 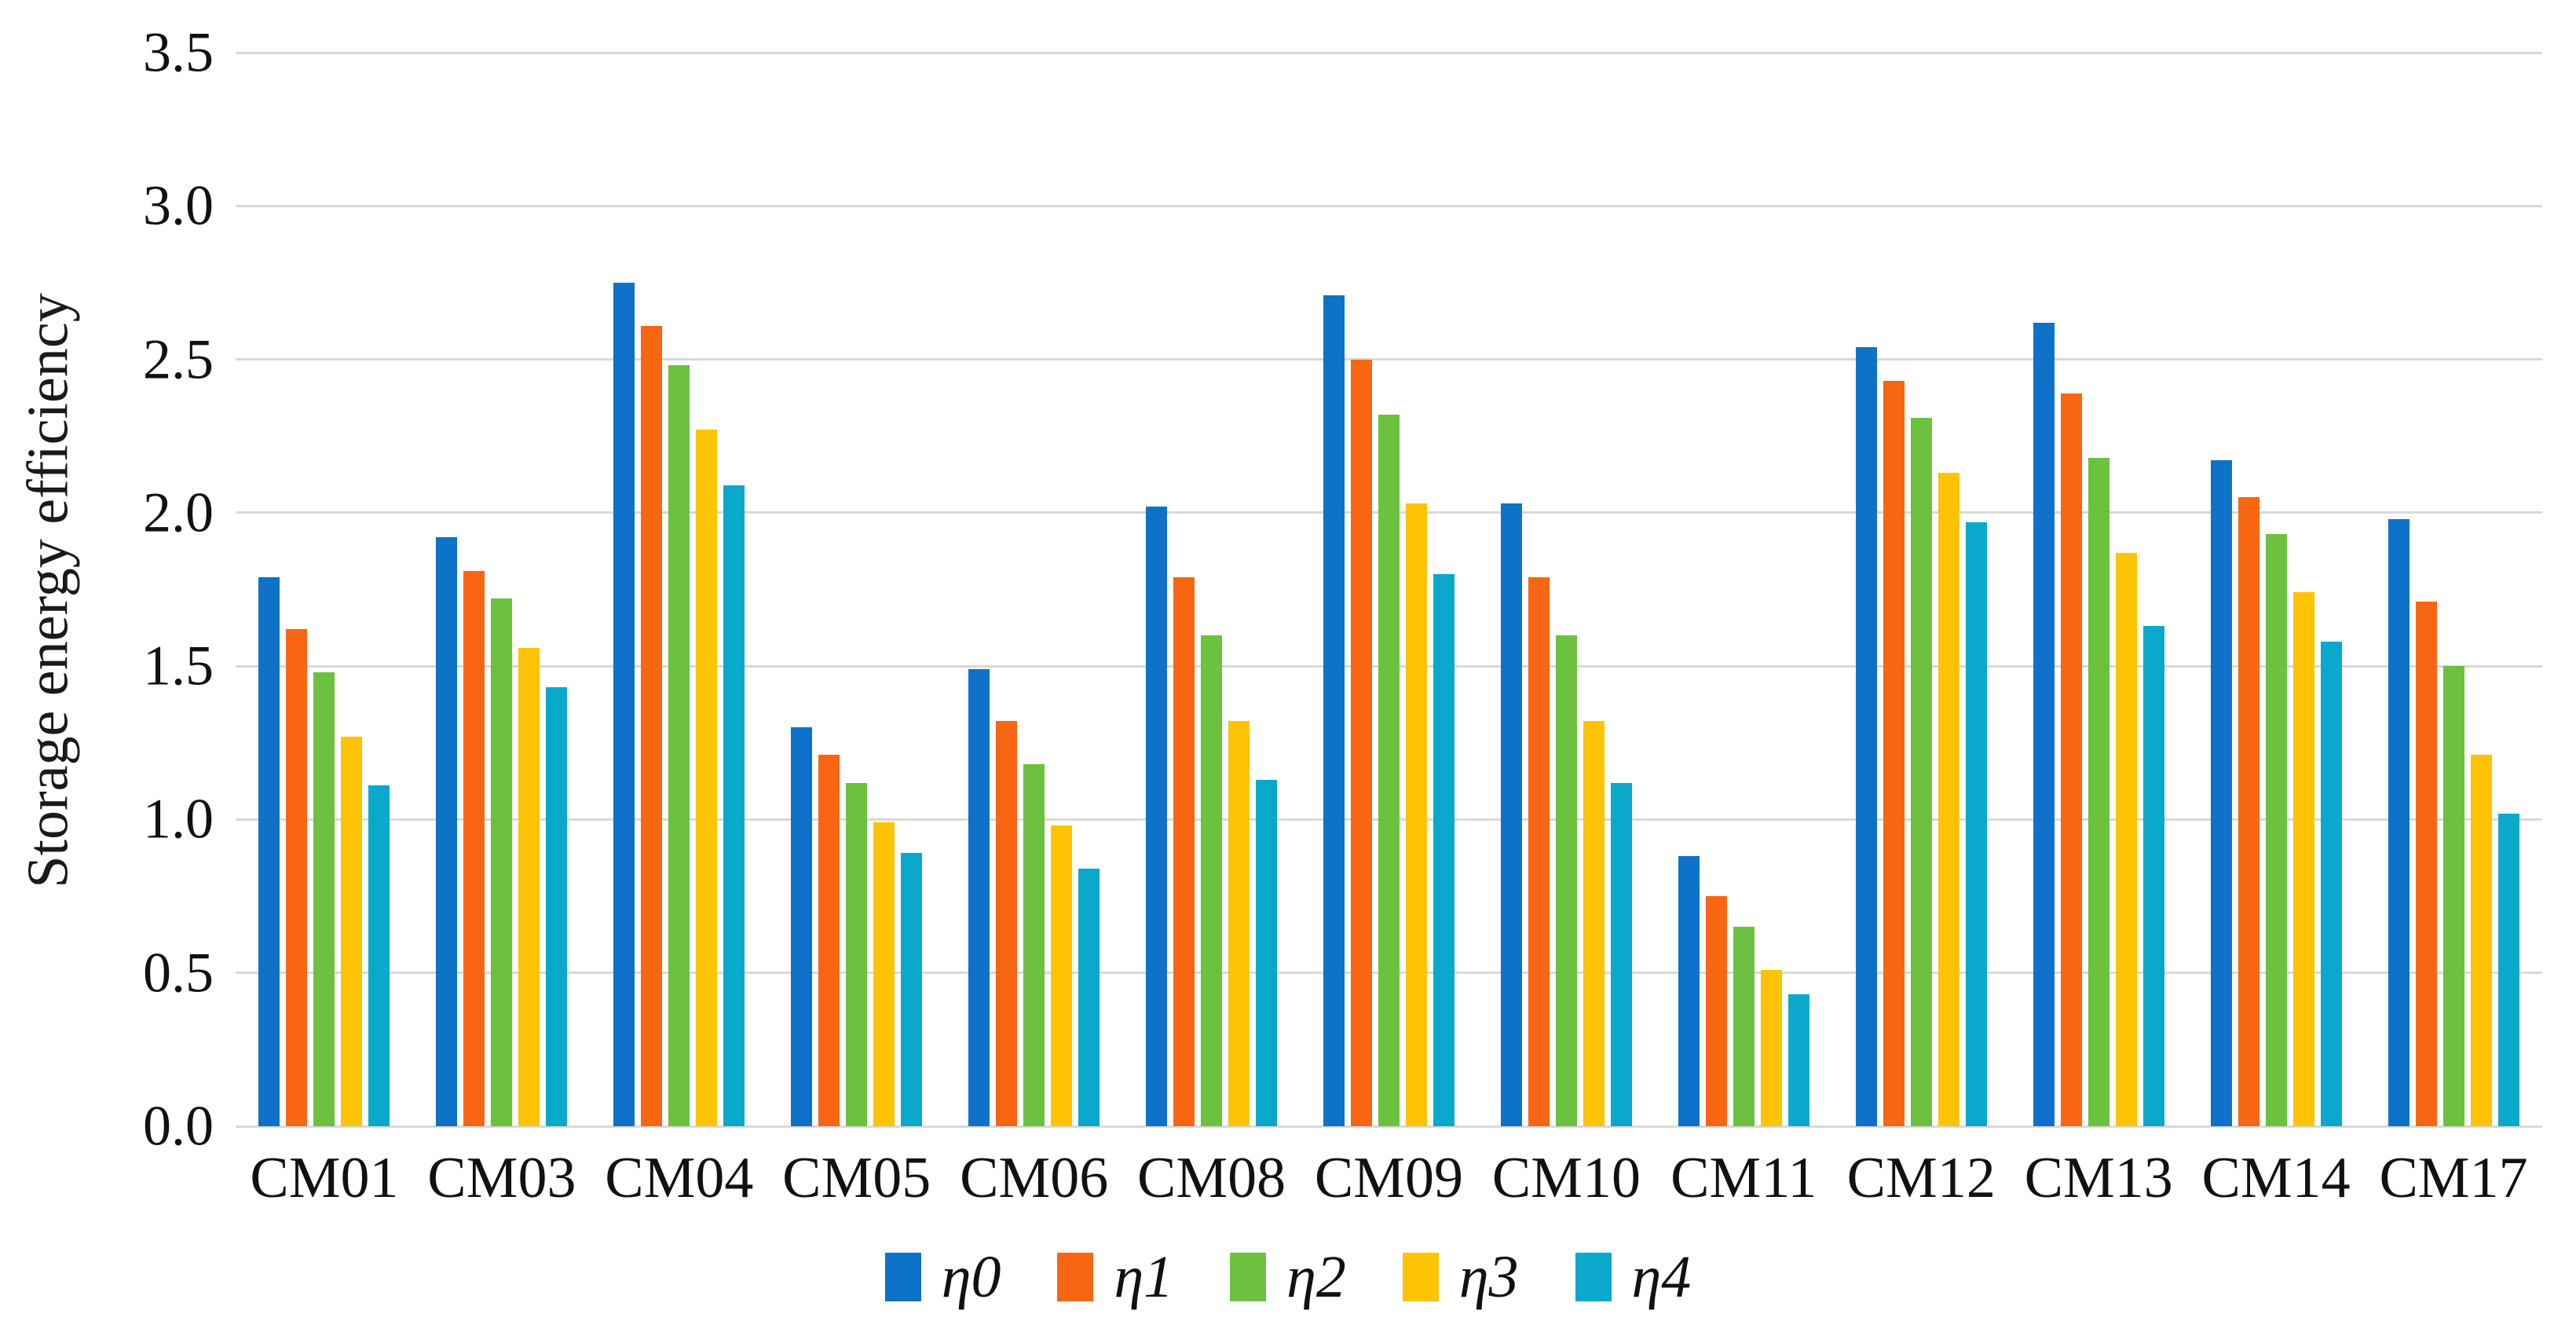 What do you see at coordinates (1211, 1178) in the screenshot?
I see `x-tick-label: CM08` at bounding box center [1211, 1178].